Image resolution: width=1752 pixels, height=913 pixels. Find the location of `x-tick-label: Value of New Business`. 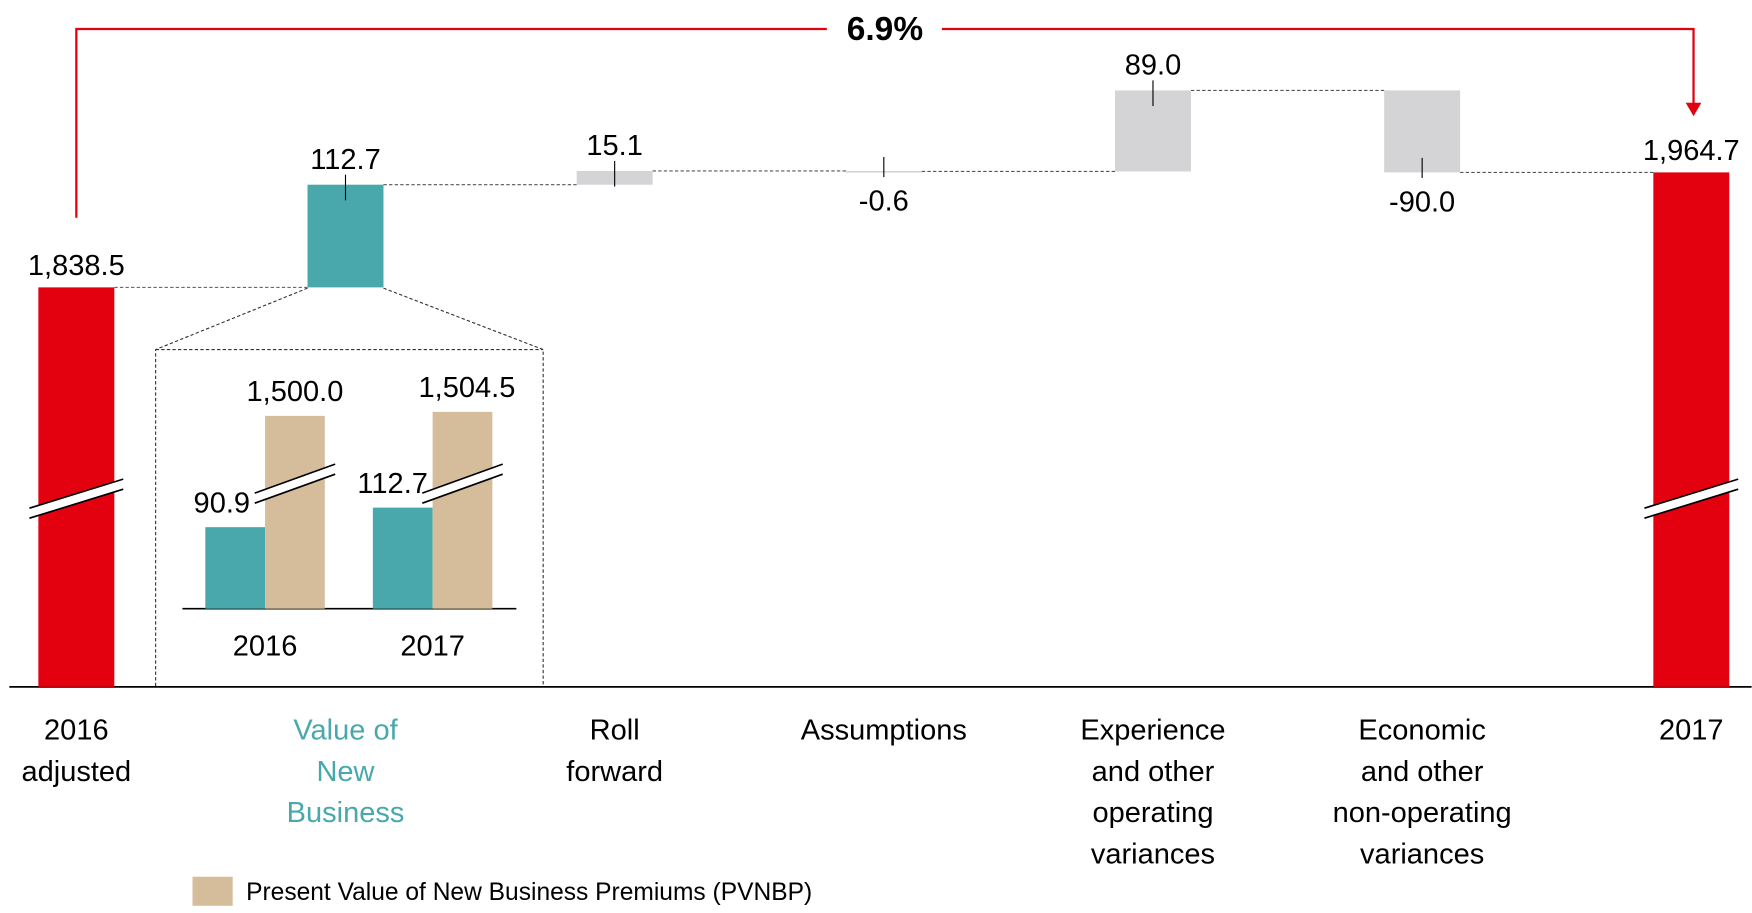

x-tick-label: Value of New Business is located at coordinates (346, 771).